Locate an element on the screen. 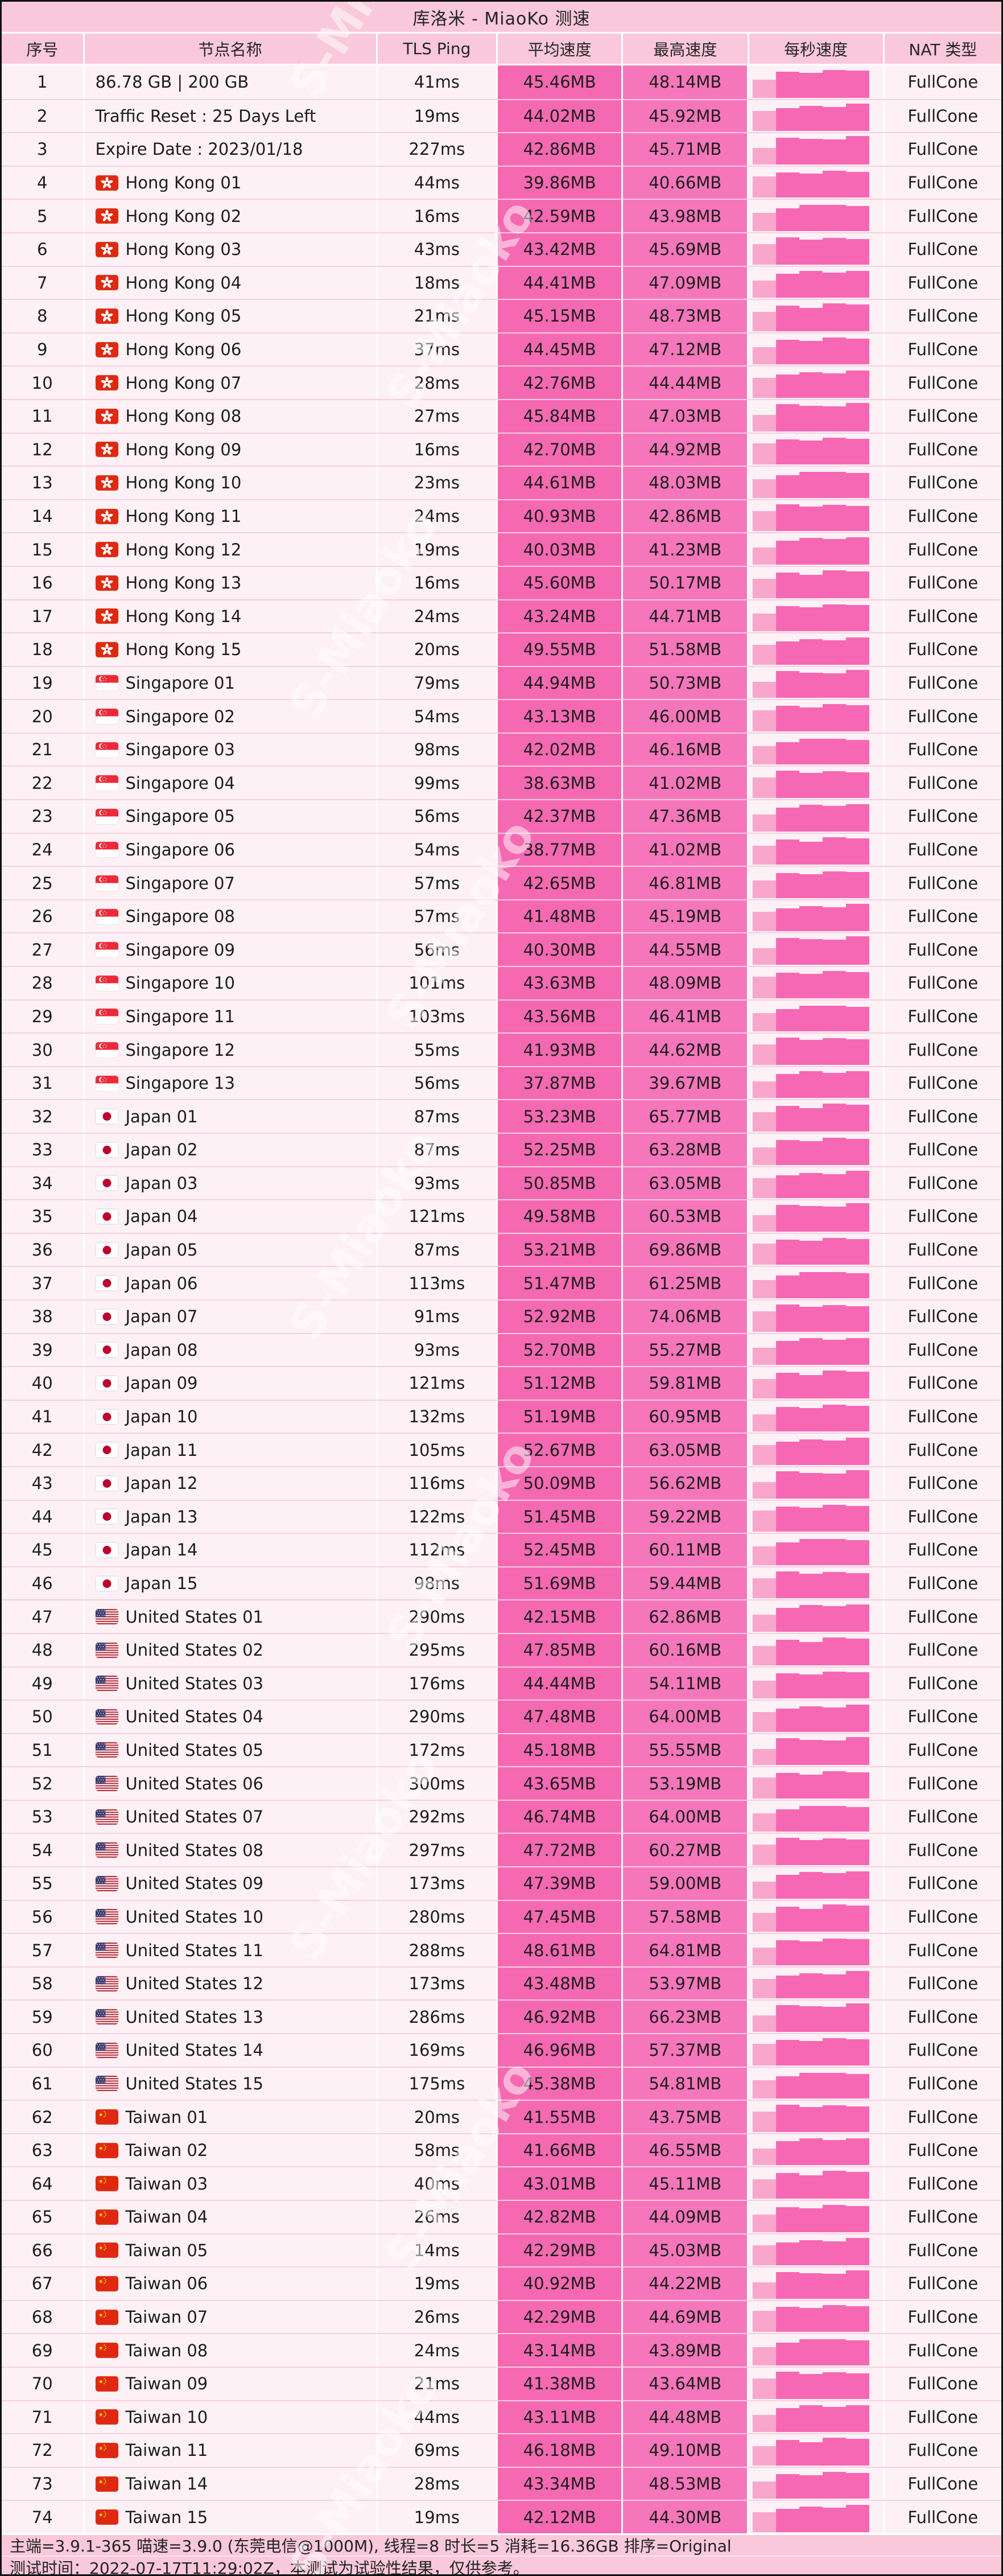 This screenshot has height=2576, width=1003. tls-ping-value: 24ms is located at coordinates (438, 516).